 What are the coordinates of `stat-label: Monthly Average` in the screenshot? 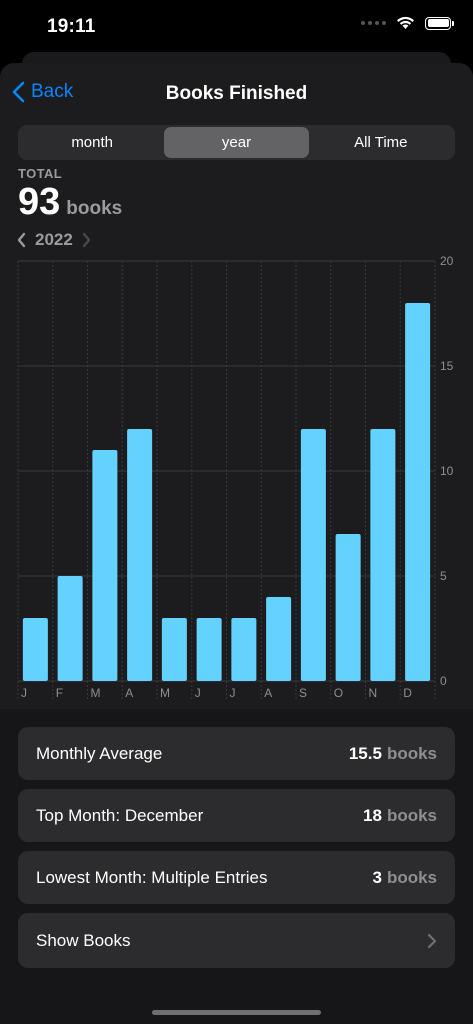 It's located at (99, 753).